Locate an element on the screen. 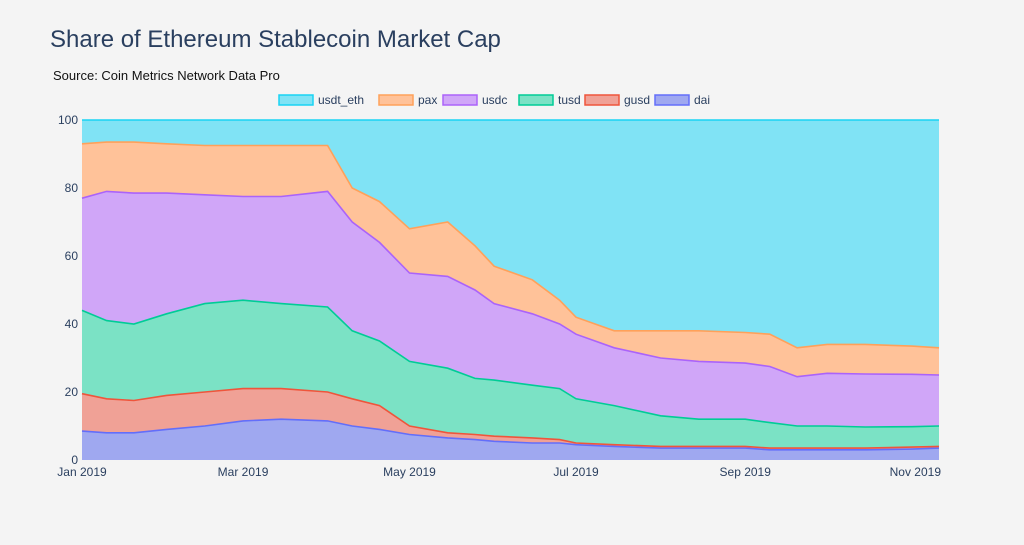 This screenshot has width=1024, height=545. y-tick-label: 80 is located at coordinates (72, 188).